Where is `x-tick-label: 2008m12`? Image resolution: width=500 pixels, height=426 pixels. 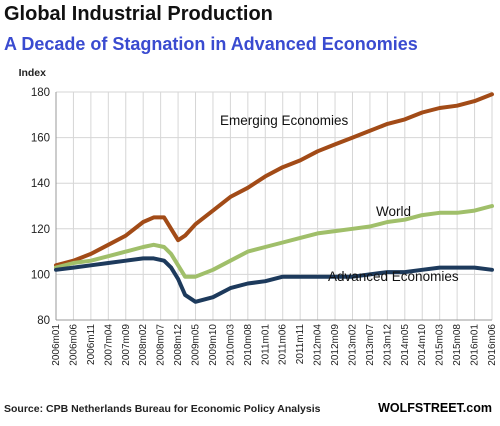
x-tick-label: 2008m12 is located at coordinates (178, 345).